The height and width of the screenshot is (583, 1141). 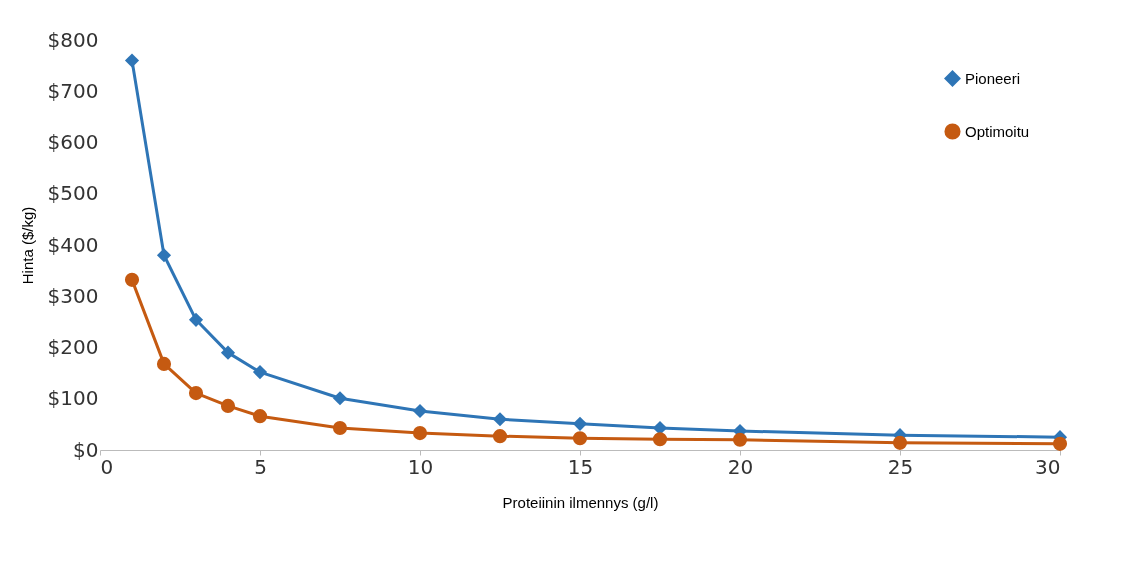 I want to click on x-tick-label: 10, so click(x=420, y=466).